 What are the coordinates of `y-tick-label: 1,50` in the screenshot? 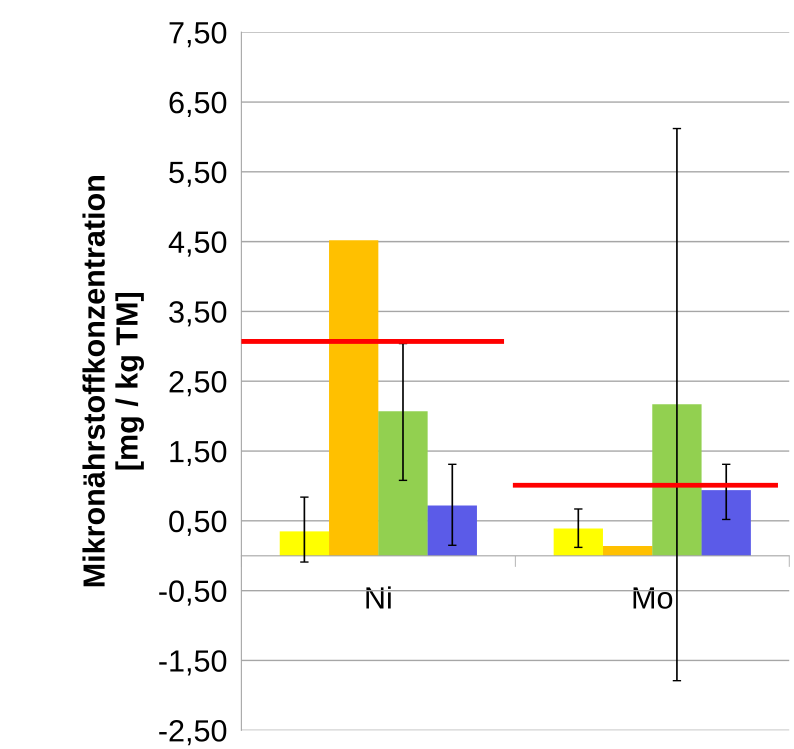 It's located at (198, 453).